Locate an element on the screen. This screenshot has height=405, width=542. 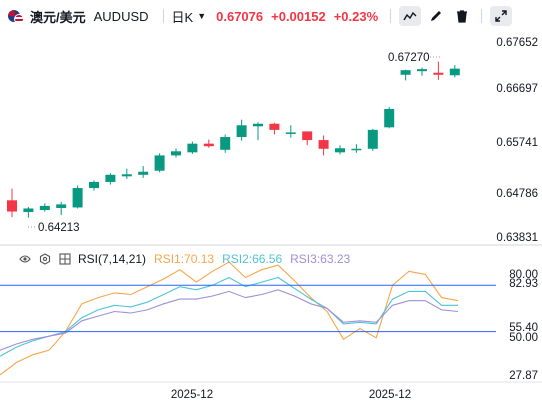
high-annotation: 0.67270 is located at coordinates (409, 58).